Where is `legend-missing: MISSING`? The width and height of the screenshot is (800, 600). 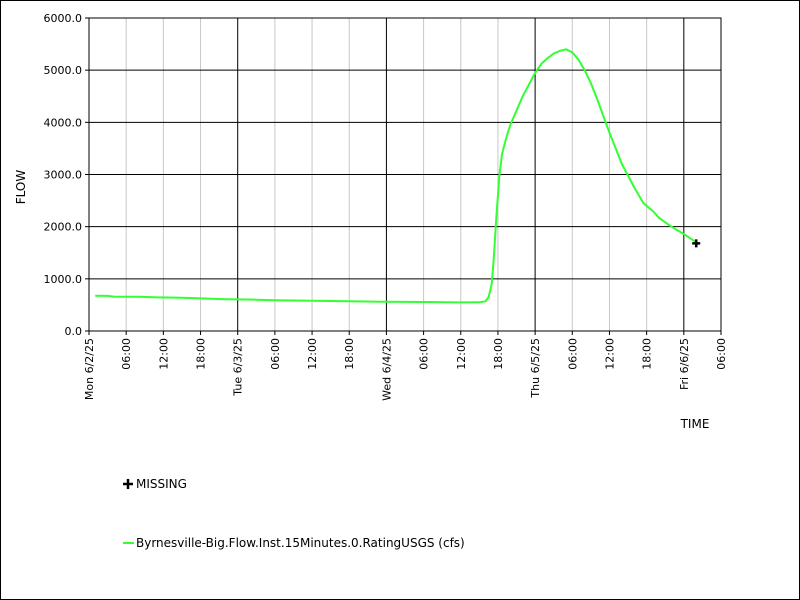 legend-missing: MISSING is located at coordinates (154, 484).